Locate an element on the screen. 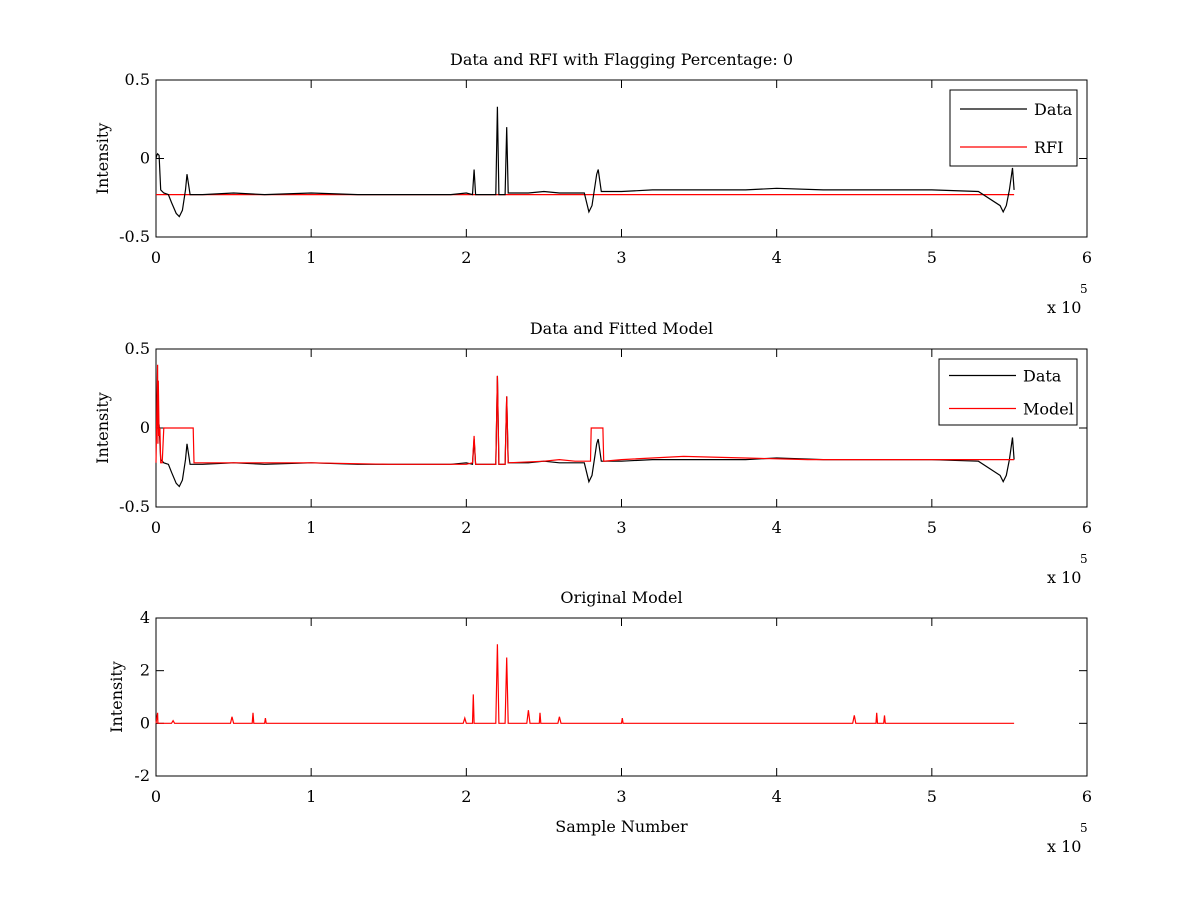 This screenshot has height=900, width=1200. legend: Data RFI is located at coordinates (1013, 128).